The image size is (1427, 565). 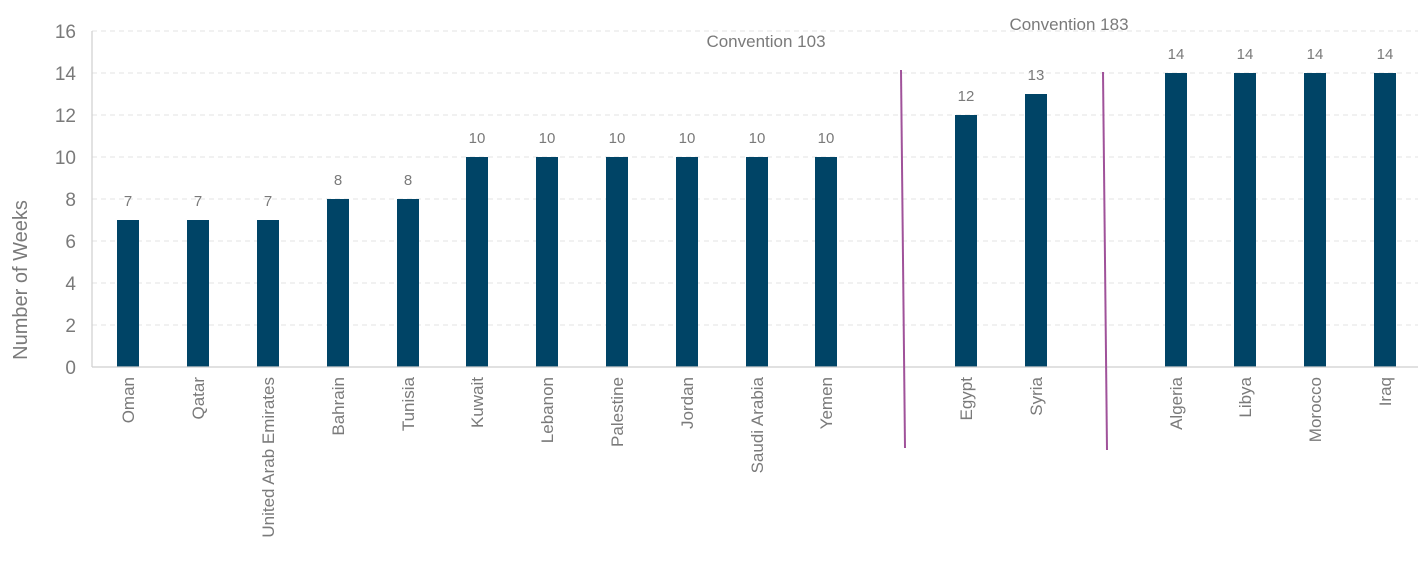 I want to click on x-tick-label: Palestine, so click(x=617, y=412).